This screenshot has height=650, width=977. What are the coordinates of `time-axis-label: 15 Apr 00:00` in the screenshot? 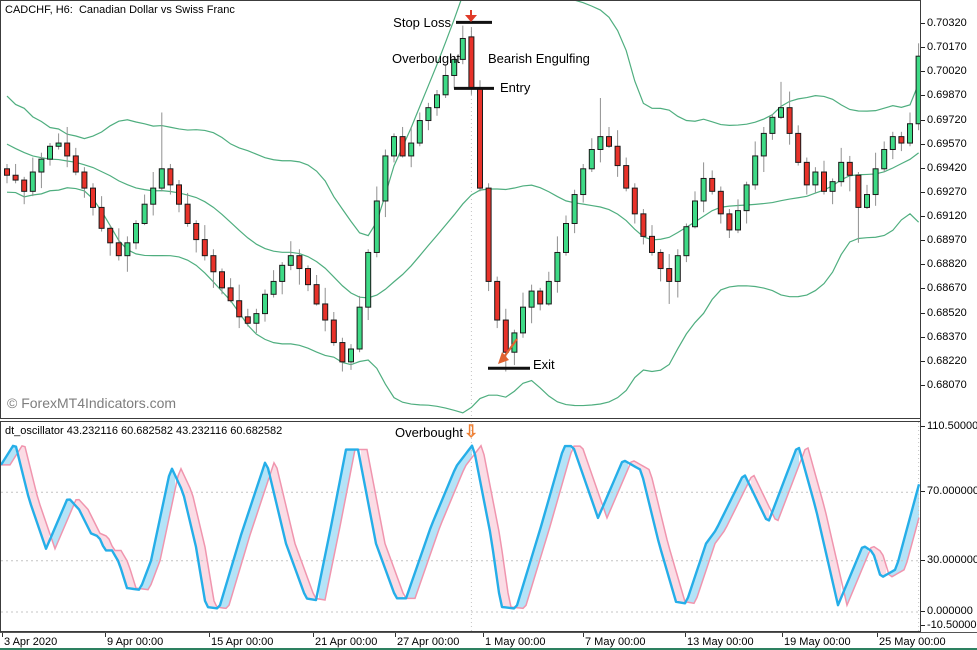 It's located at (242, 642).